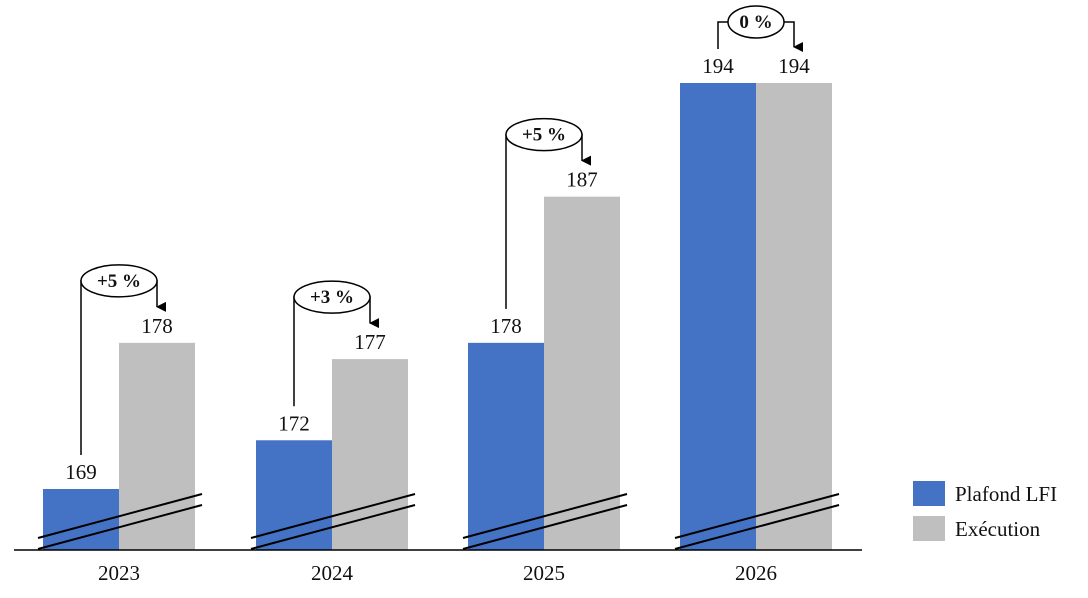 The width and height of the screenshot is (1088, 598). Describe the element at coordinates (119, 573) in the screenshot. I see `category-label-2023: 2023` at that location.